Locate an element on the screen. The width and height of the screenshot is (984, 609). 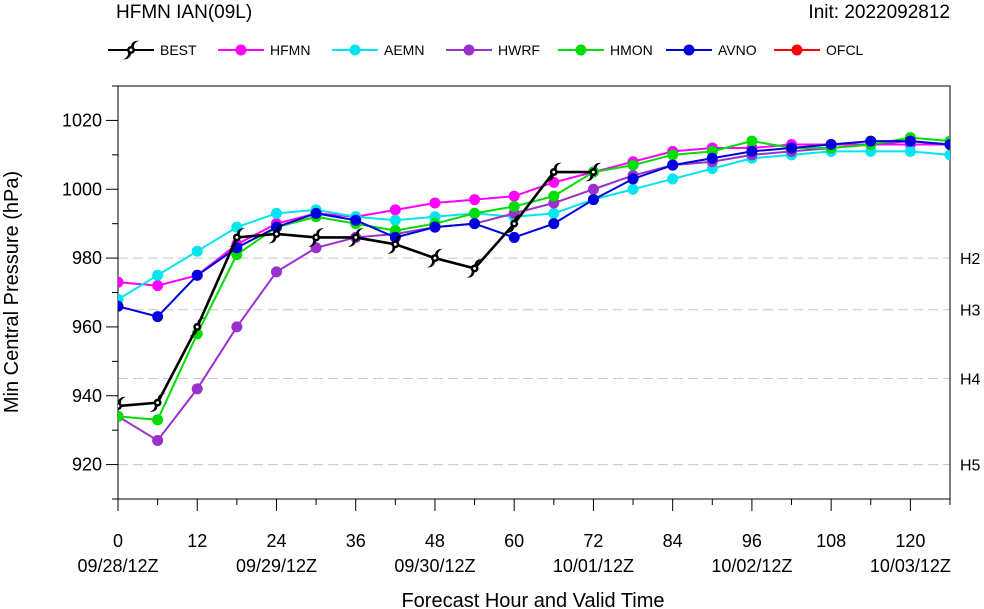
x-tick-label: 48 is located at coordinates (435, 541).